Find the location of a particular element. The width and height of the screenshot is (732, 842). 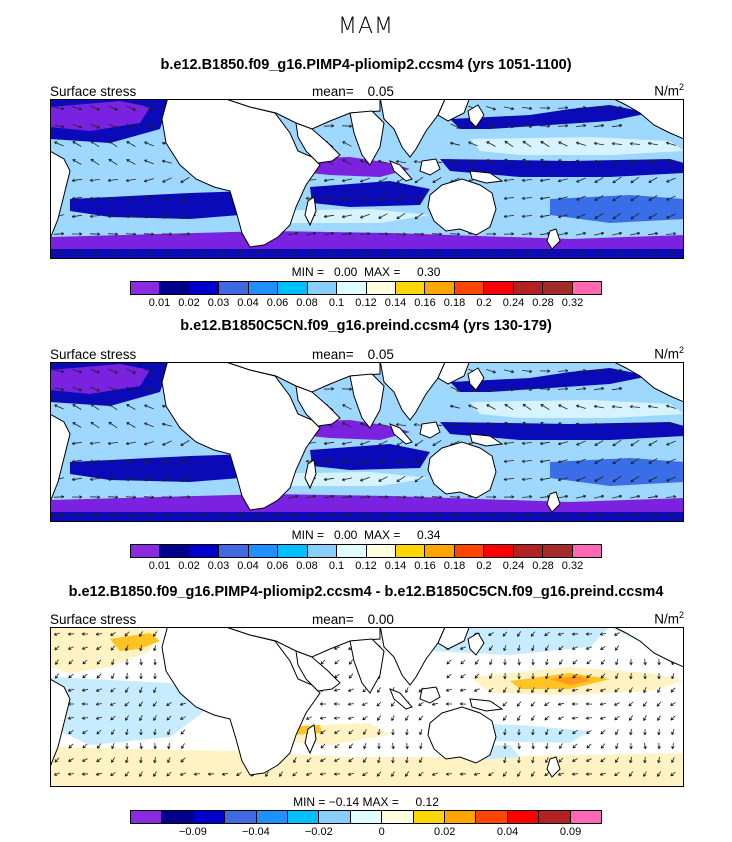

panel-1-units-exp: 2 is located at coordinates (681, 87).